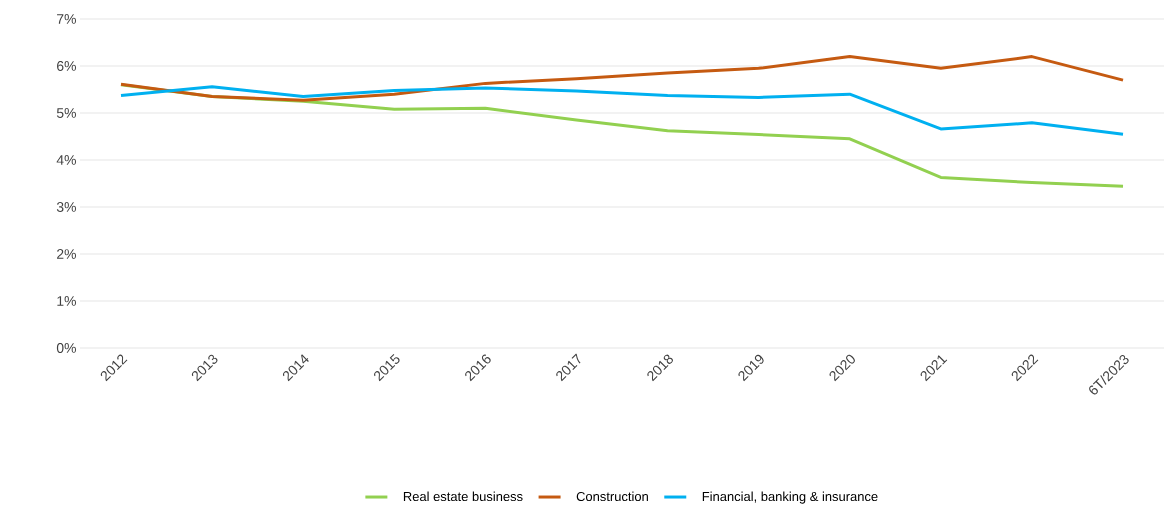 The image size is (1165, 516). I want to click on y-tick-label: 7%, so click(66, 19).